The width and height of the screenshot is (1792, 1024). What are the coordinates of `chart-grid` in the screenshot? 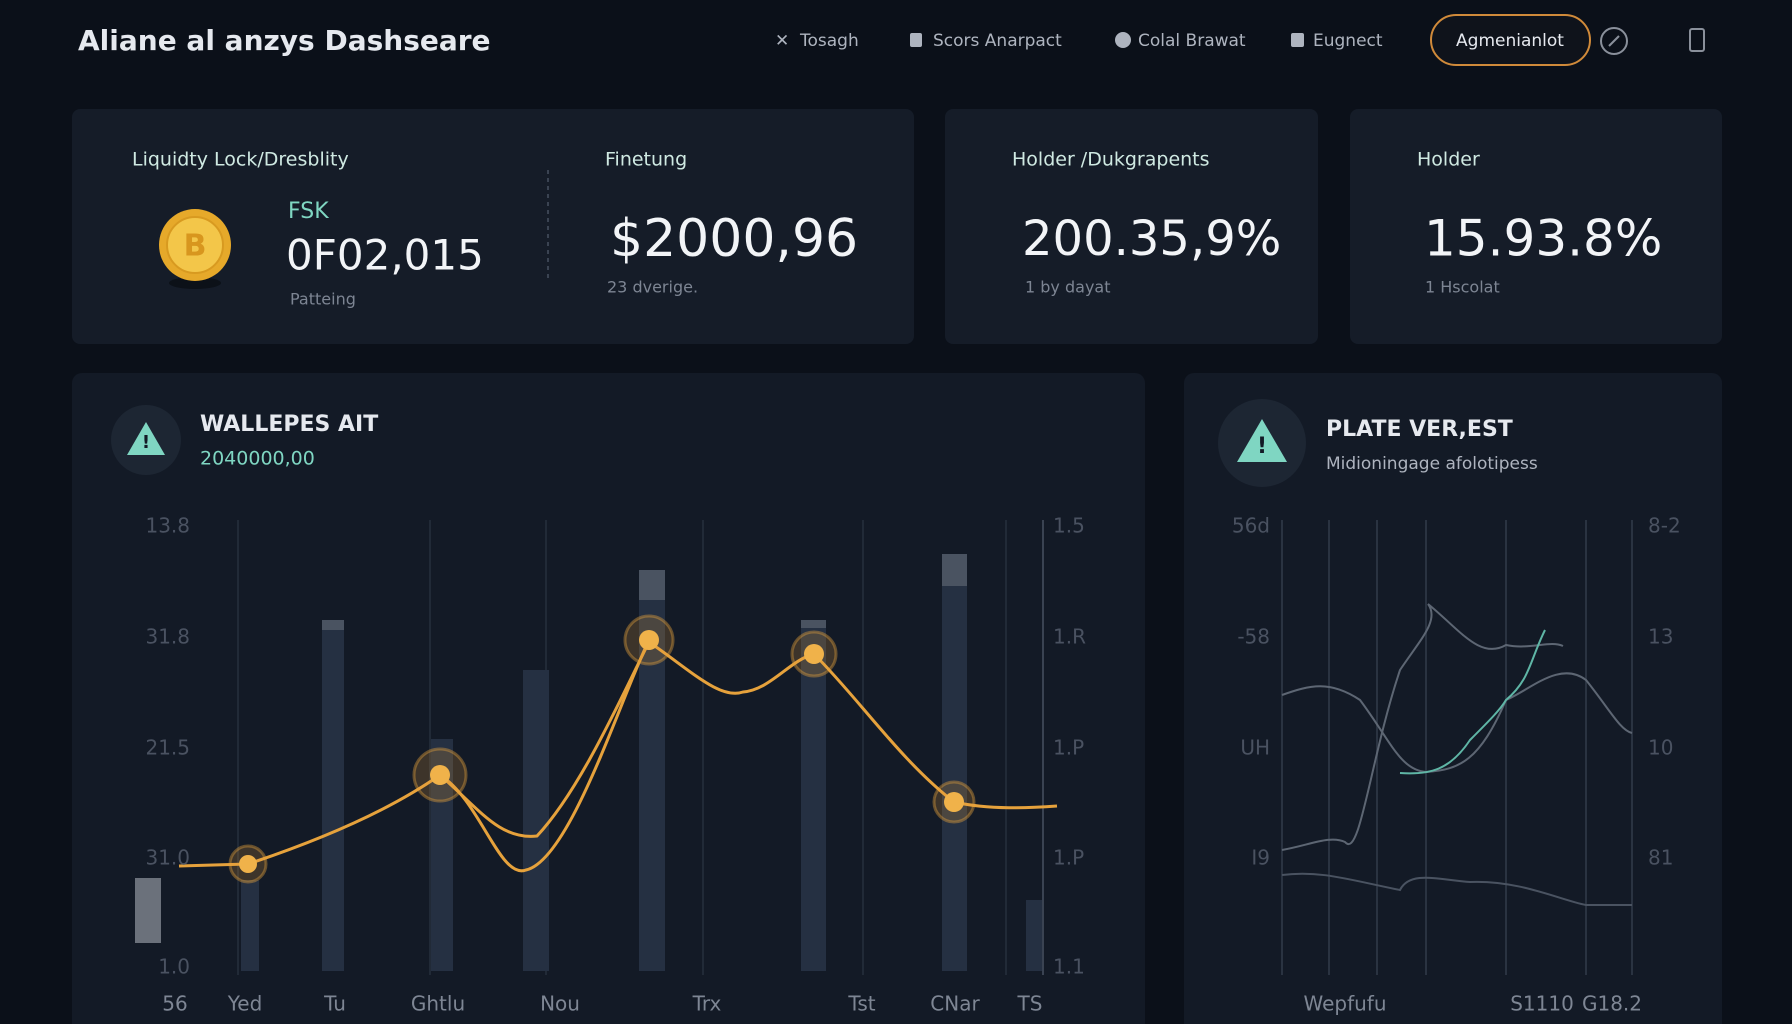 It's located at (1457, 747).